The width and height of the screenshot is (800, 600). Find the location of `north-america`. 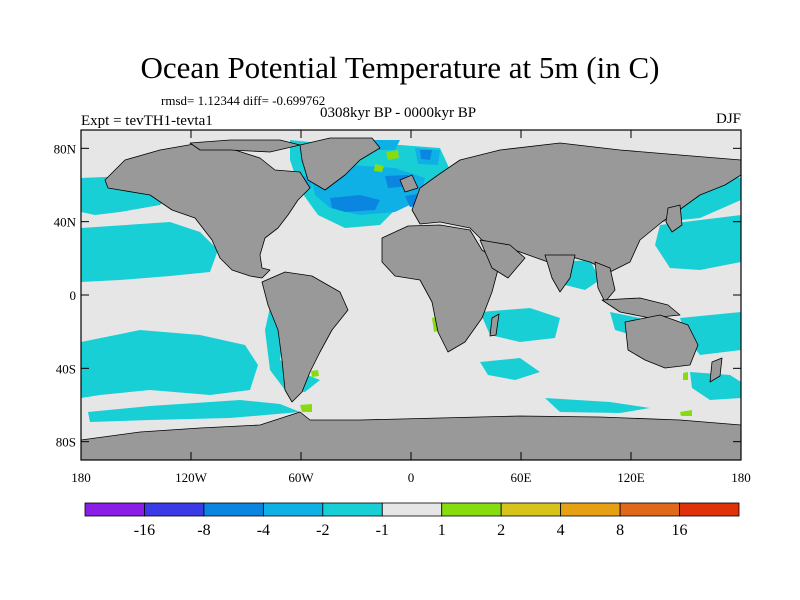

north-america is located at coordinates (207, 210).